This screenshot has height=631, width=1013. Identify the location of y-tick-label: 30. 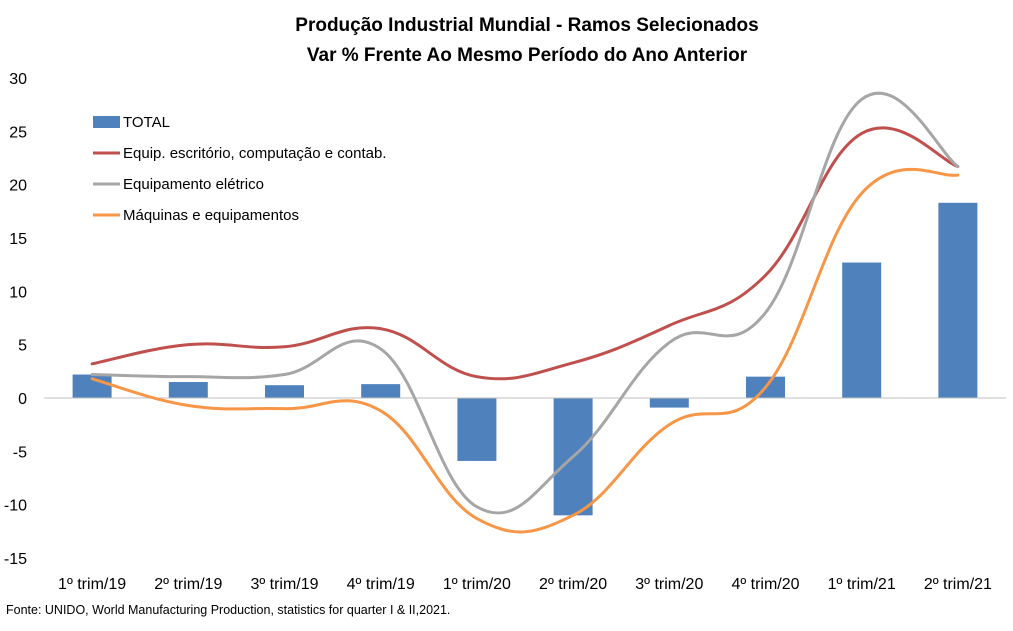
(18, 79).